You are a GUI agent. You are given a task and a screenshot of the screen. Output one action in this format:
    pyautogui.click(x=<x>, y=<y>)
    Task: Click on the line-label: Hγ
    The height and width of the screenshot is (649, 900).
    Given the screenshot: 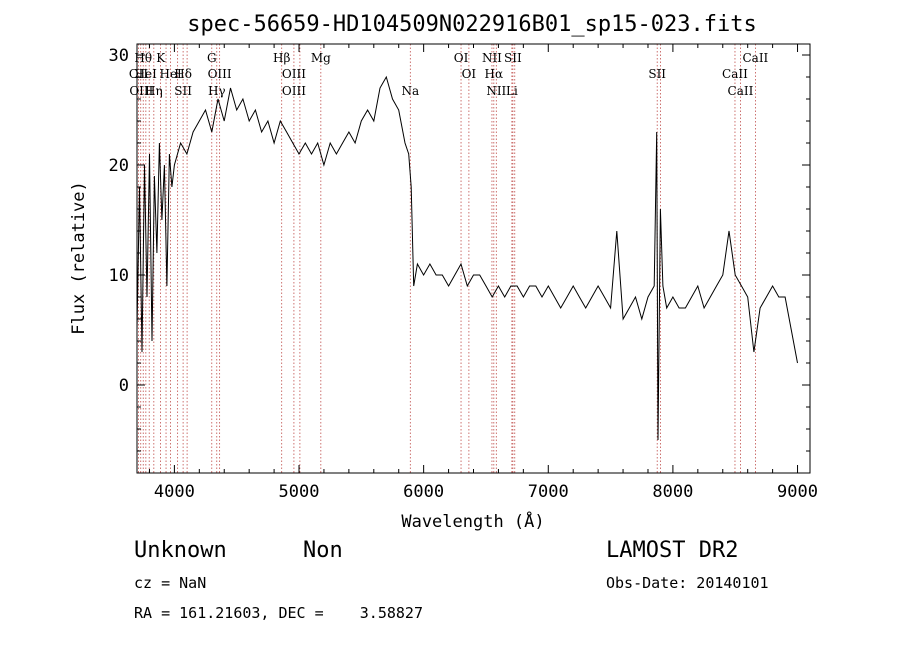 What is the action you would take?
    pyautogui.click(x=217, y=91)
    